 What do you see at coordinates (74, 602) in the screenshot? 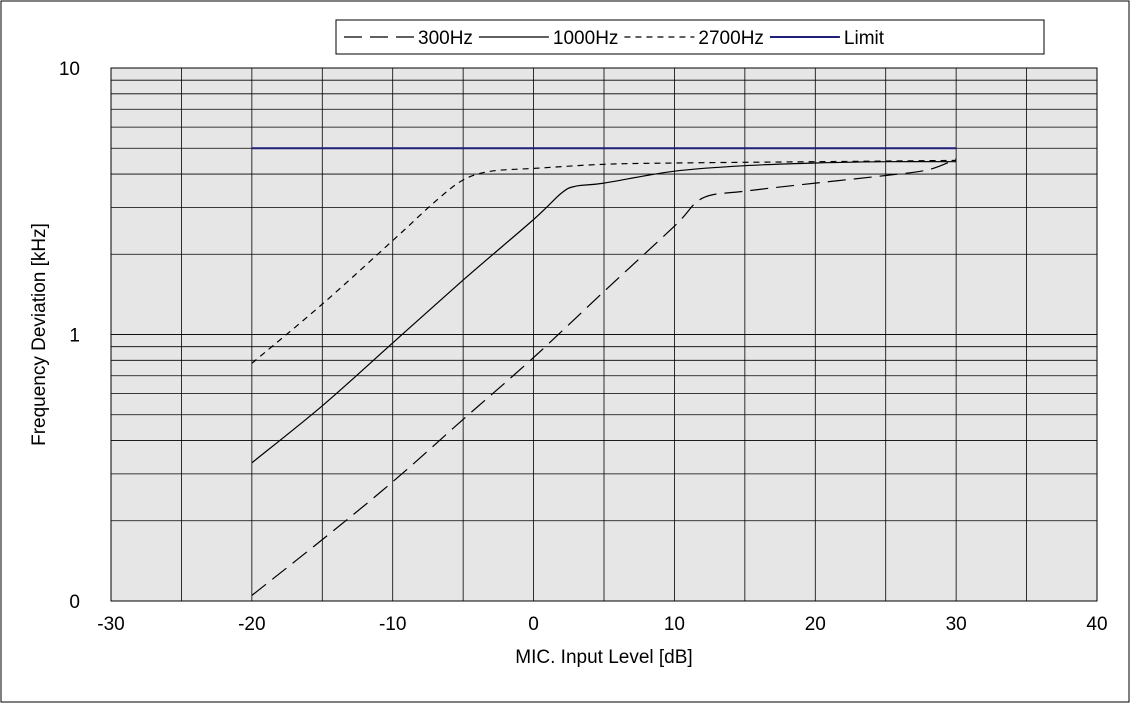
I see `y-tick-label: 0` at bounding box center [74, 602].